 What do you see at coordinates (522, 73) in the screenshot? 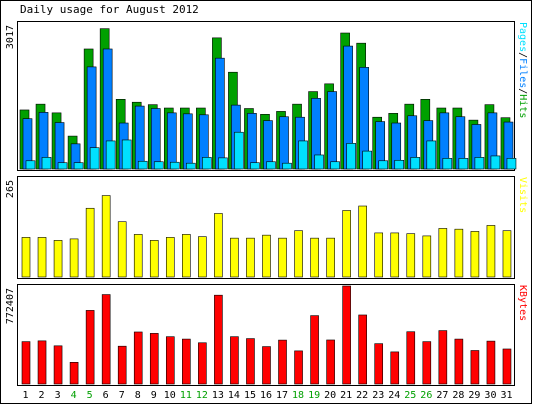
I see `legend-entry-hits-files-pages-2: Files` at bounding box center [522, 73].